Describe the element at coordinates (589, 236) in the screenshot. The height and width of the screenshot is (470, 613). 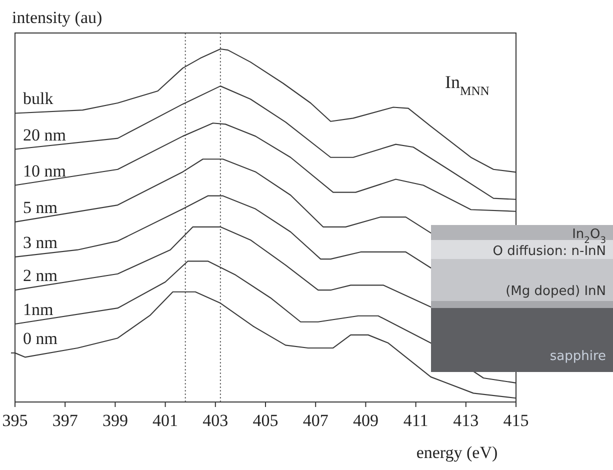
I see `text: In$_{2}$O$_{3}$` at that location.